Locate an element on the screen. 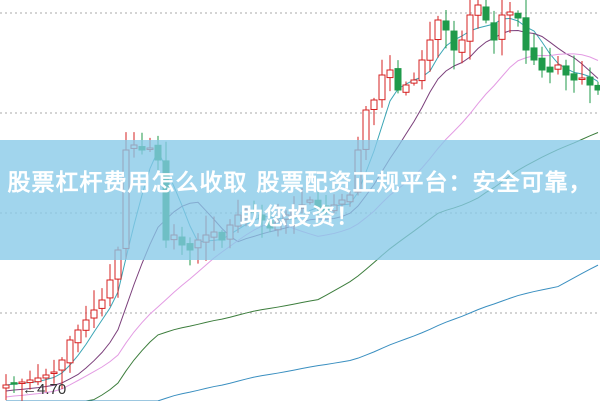  arrow-left-icon: ← is located at coordinates (29, 389).